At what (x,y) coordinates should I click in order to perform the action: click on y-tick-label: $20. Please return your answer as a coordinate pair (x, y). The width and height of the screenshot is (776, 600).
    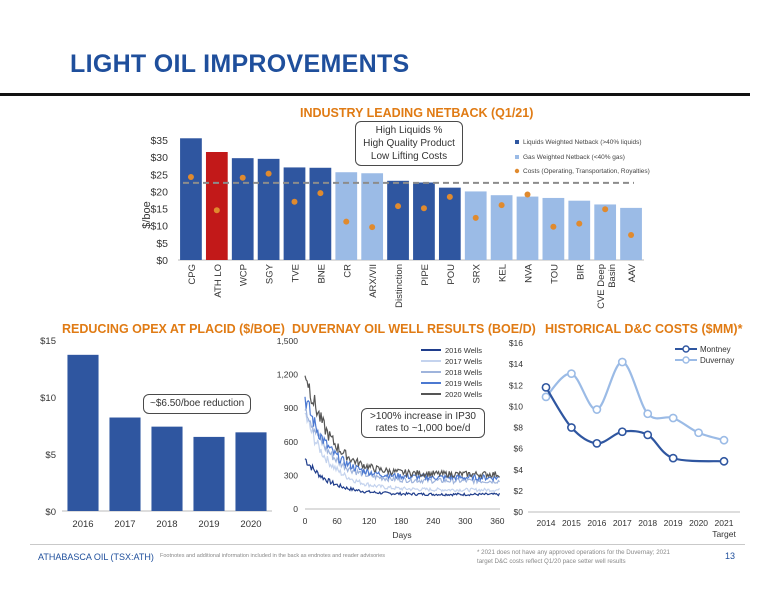
    Looking at the image, I should click on (159, 192).